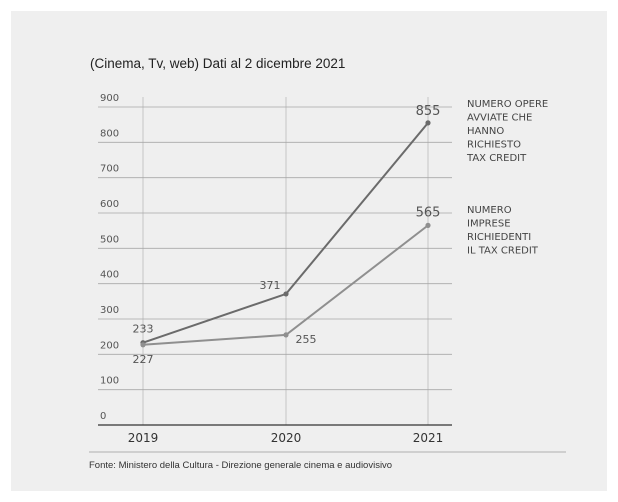 This screenshot has height=502, width=618. I want to click on y-tick-label: 800, so click(109, 133).